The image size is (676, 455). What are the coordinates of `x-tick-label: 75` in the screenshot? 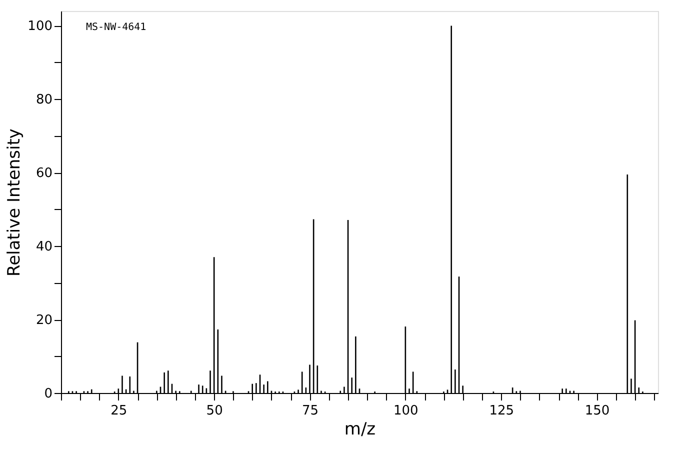 It's located at (310, 411).